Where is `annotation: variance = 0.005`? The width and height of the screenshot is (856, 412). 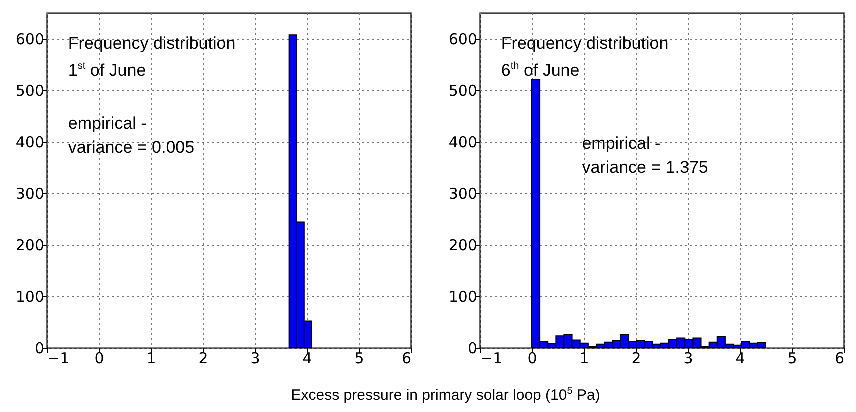 annotation: variance = 0.005 is located at coordinates (131, 148).